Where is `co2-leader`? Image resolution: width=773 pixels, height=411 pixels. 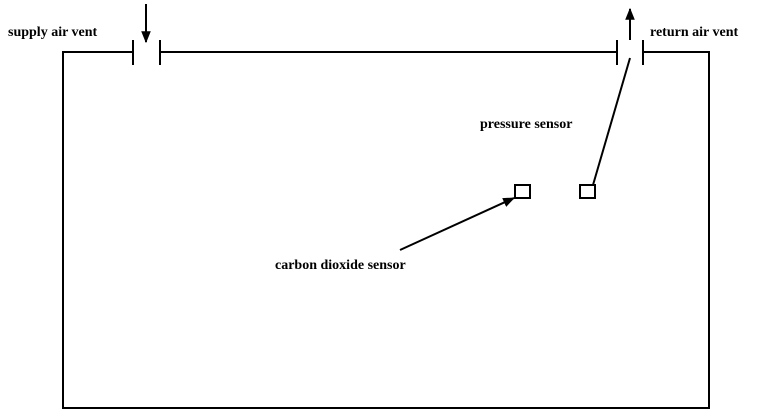 co2-leader is located at coordinates (457, 224).